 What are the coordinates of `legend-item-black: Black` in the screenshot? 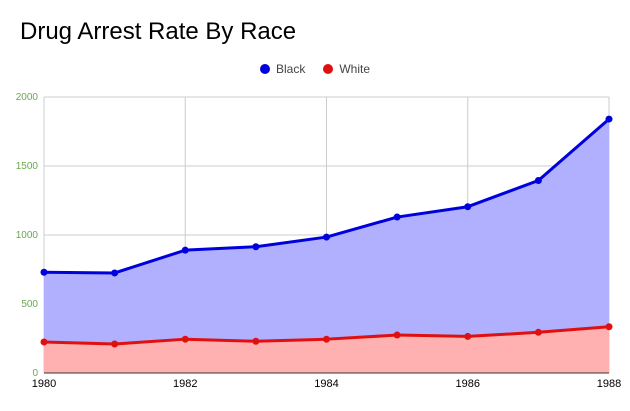 It's located at (282, 69).